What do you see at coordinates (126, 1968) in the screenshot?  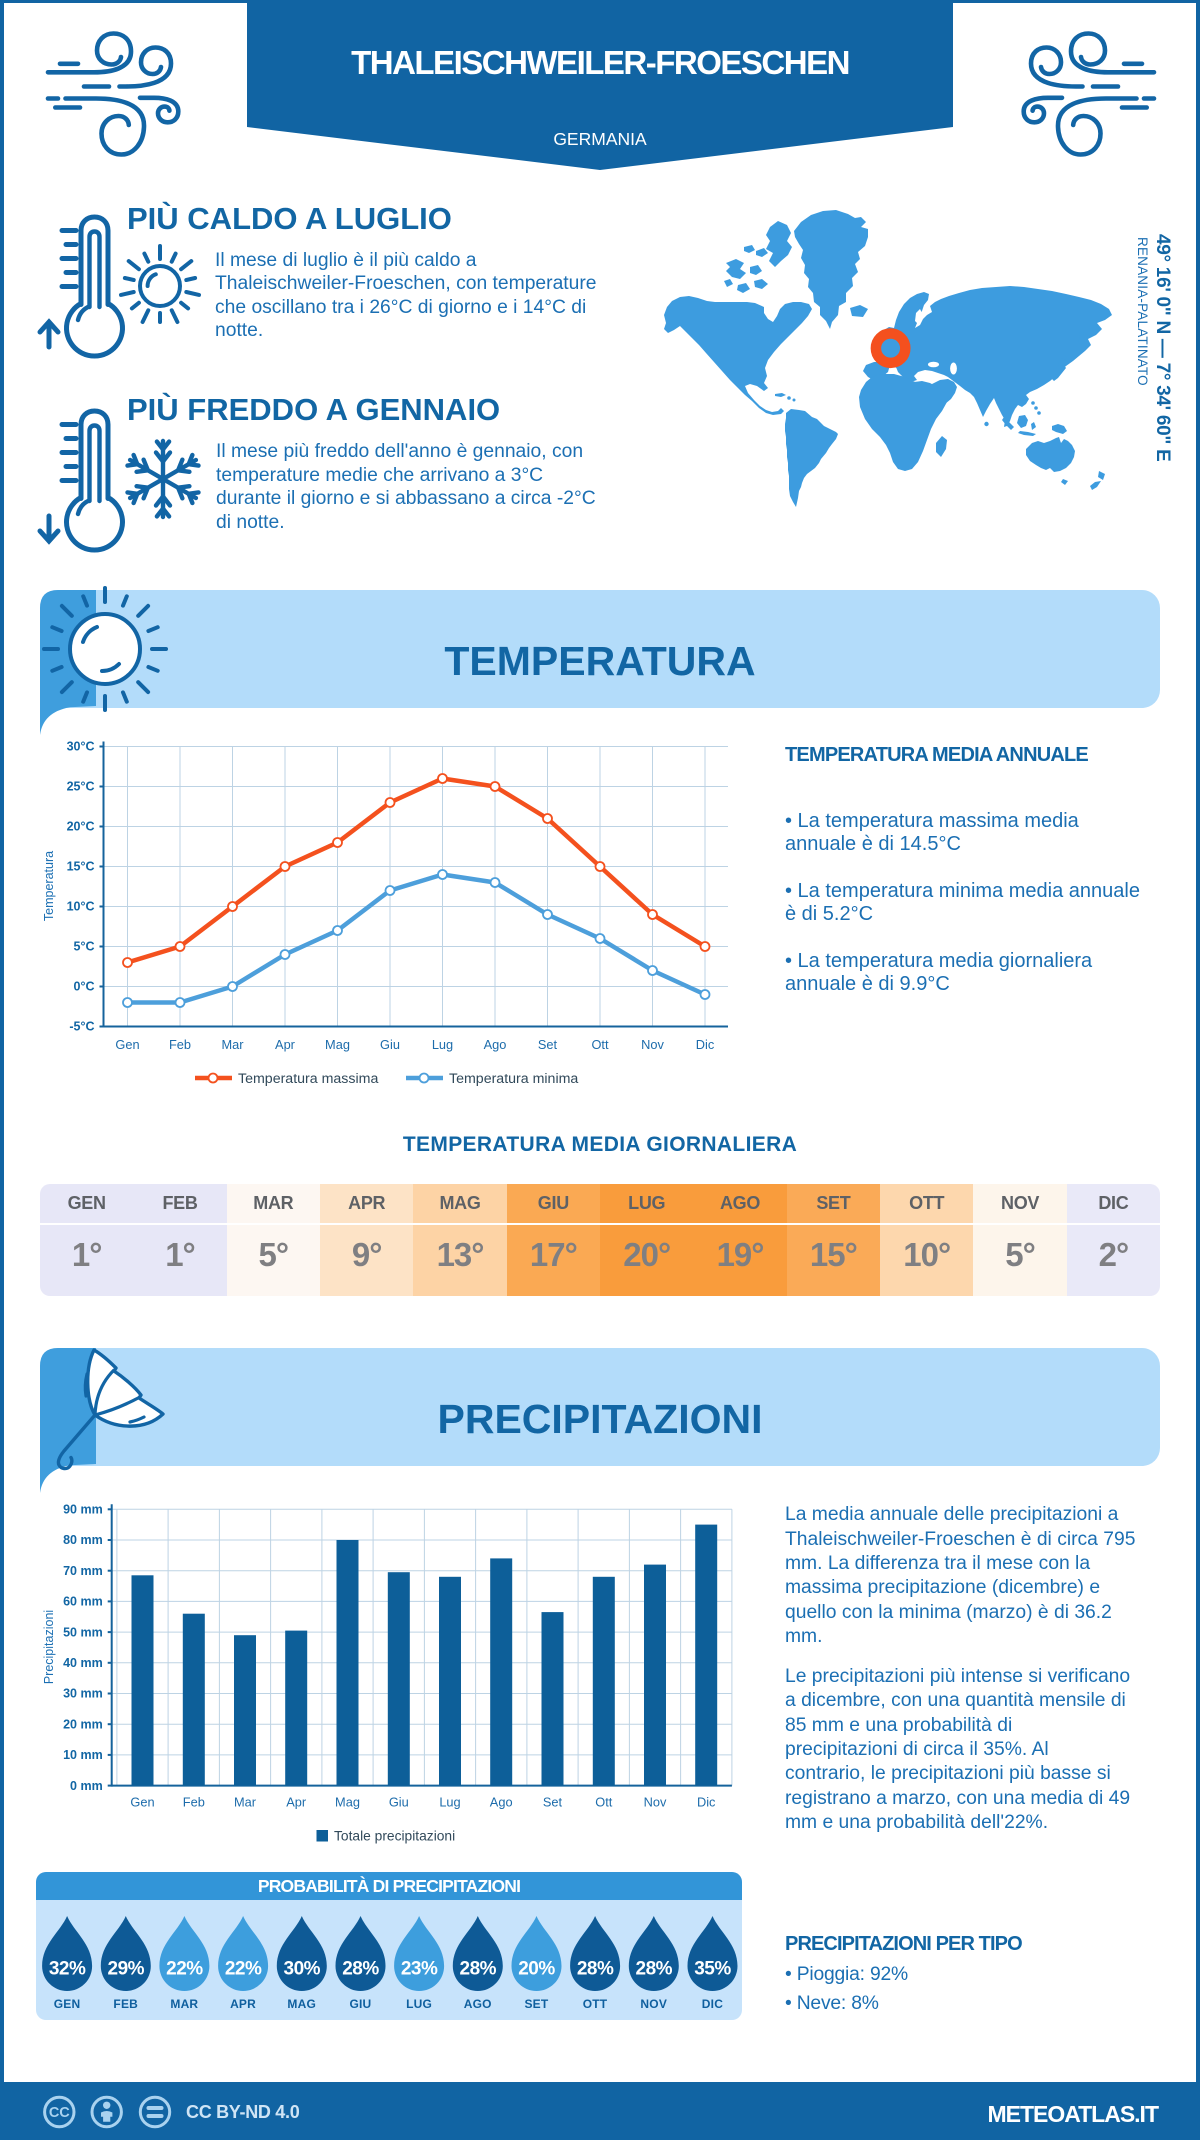 I see `svg-text: 29%` at bounding box center [126, 1968].